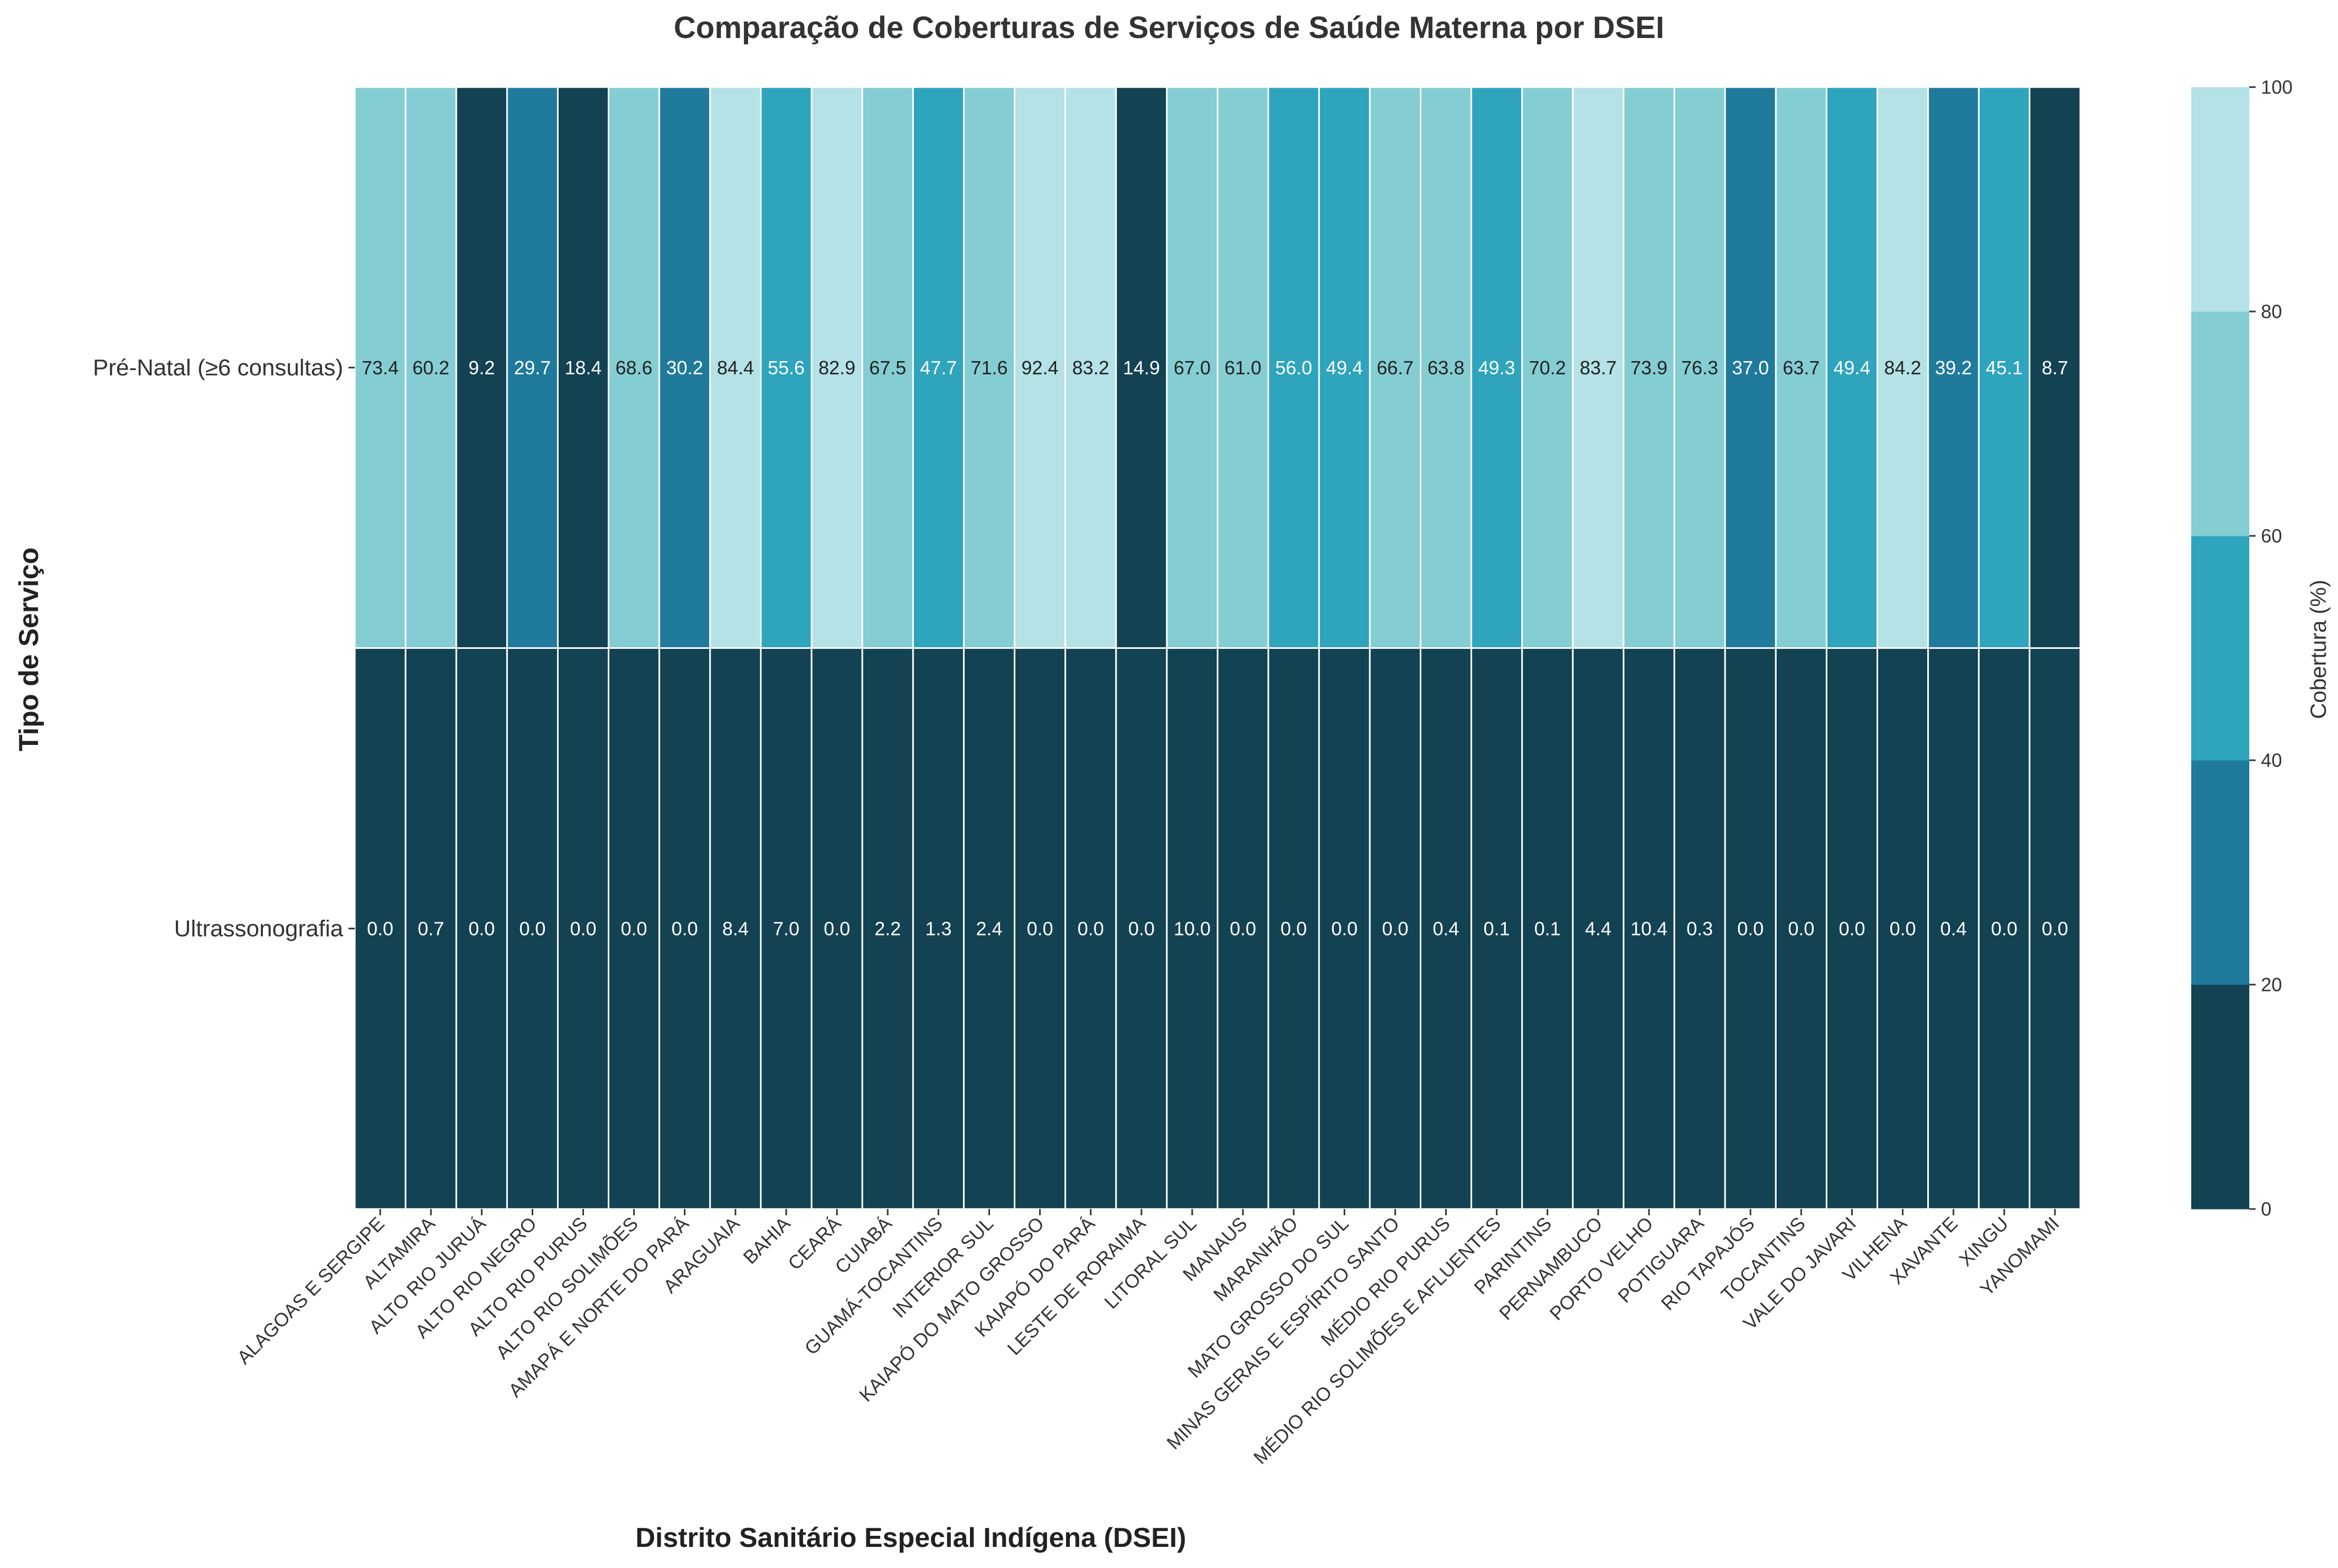 The image size is (2338, 1568). I want to click on cell-value-label: 84.2, so click(1902, 368).